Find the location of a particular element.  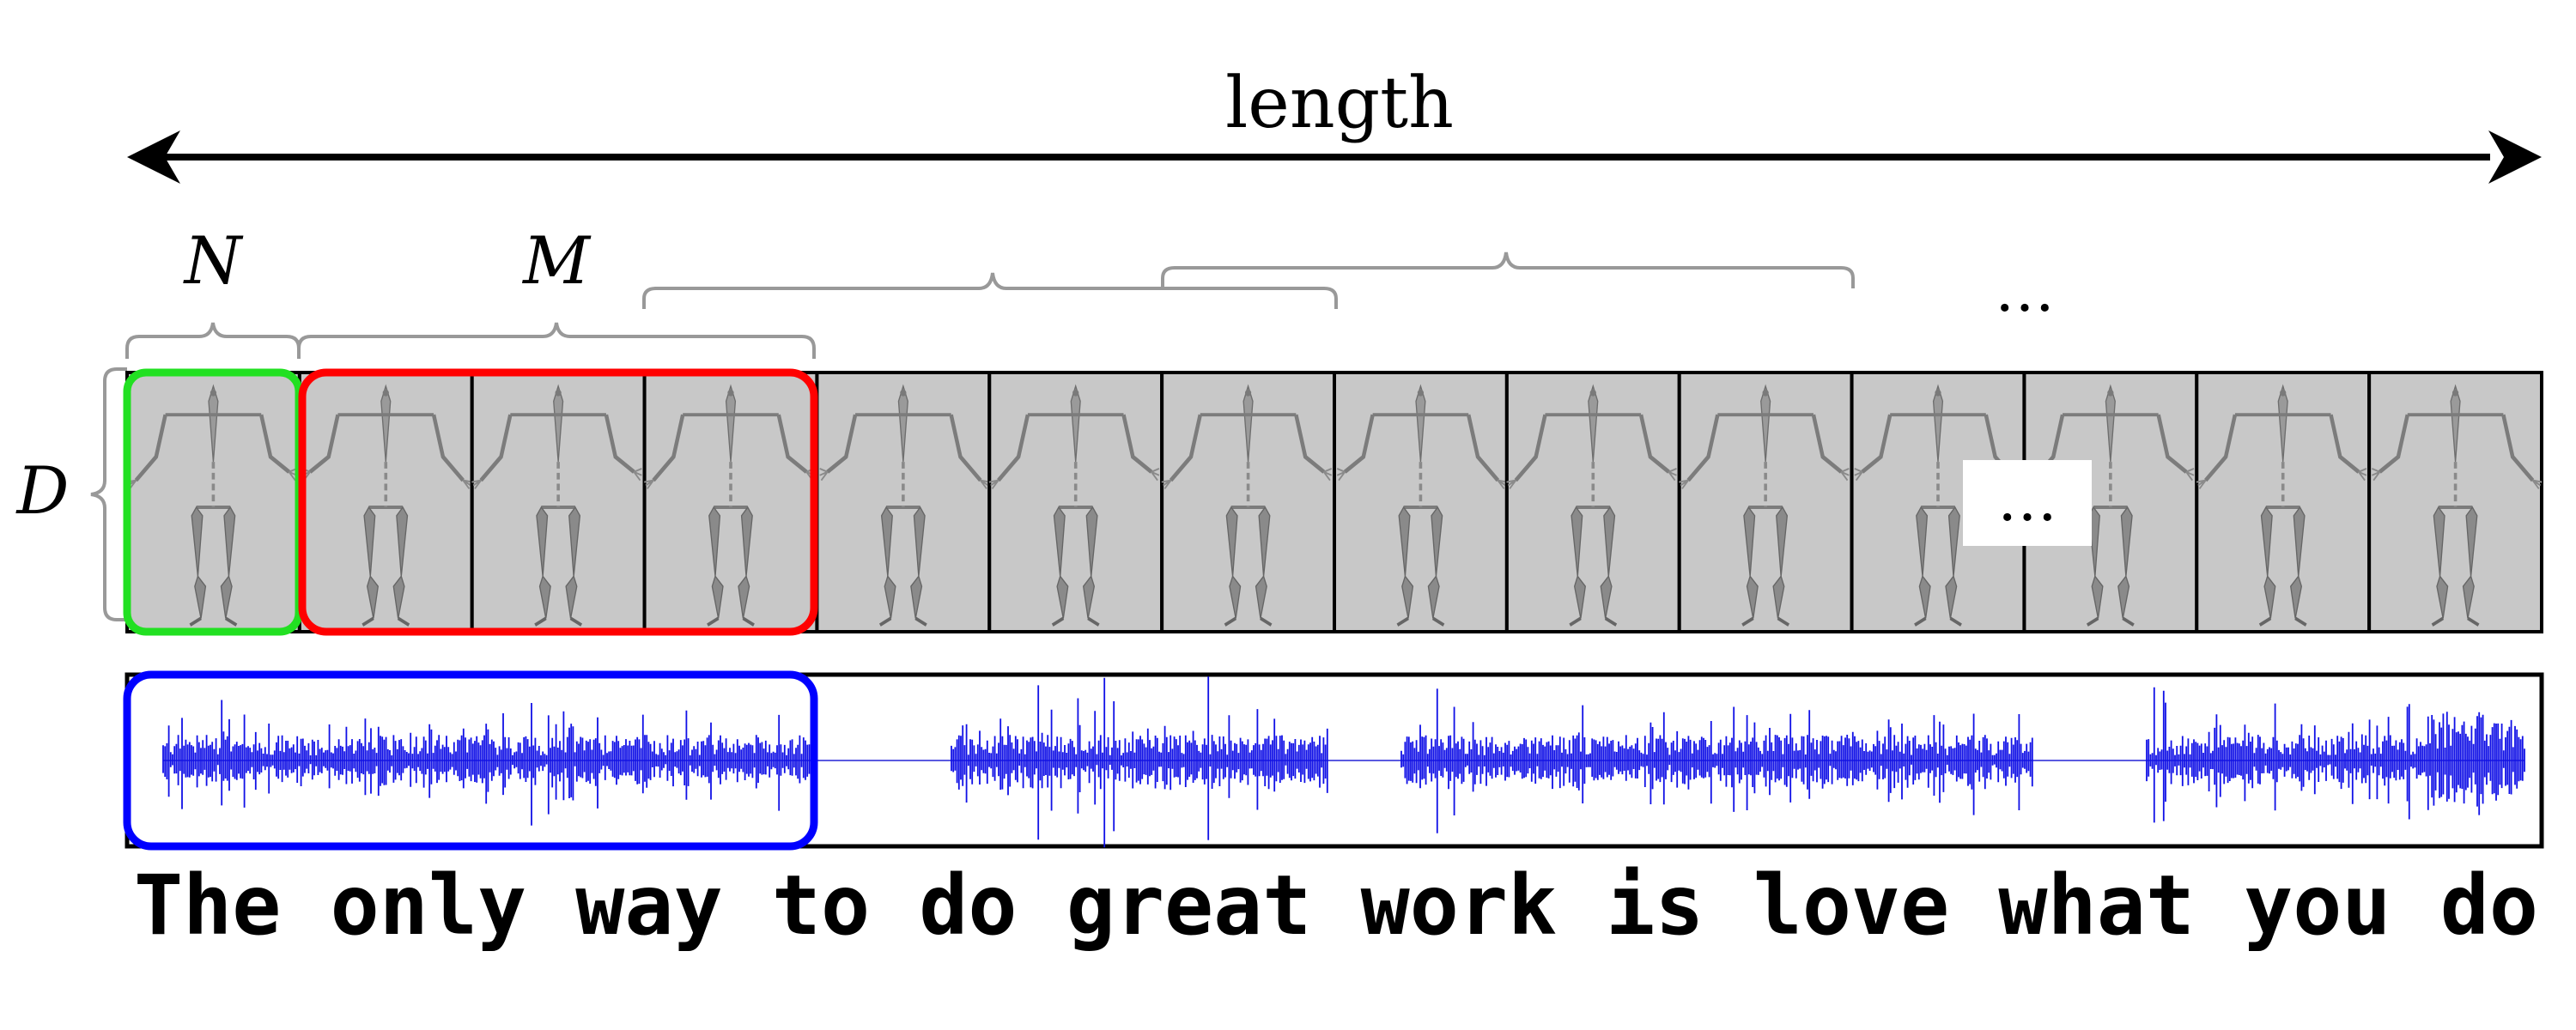

m-window is located at coordinates (558, 502).